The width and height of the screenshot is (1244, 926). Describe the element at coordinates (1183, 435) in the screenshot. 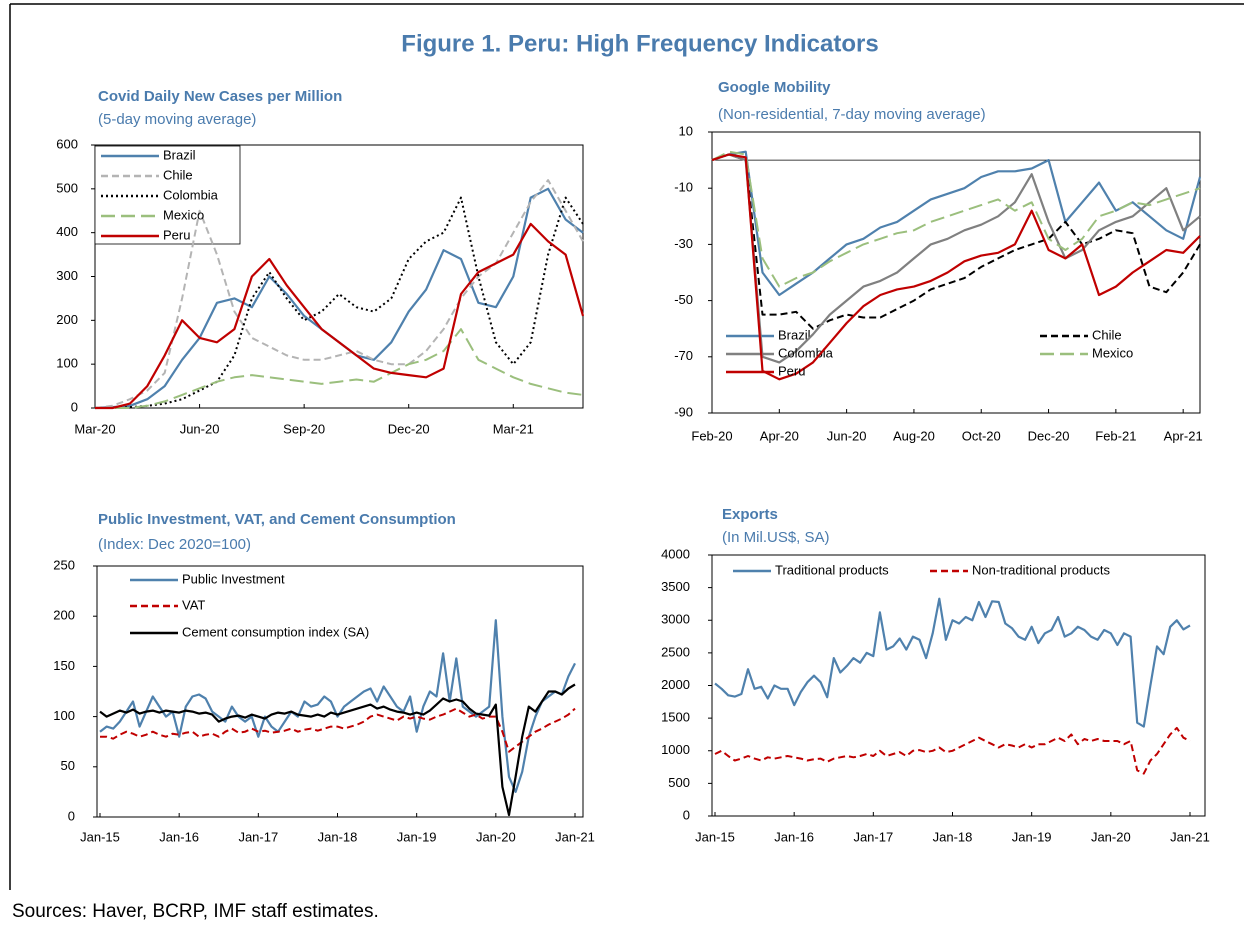

I see `x-tick-label: Apr-21` at that location.